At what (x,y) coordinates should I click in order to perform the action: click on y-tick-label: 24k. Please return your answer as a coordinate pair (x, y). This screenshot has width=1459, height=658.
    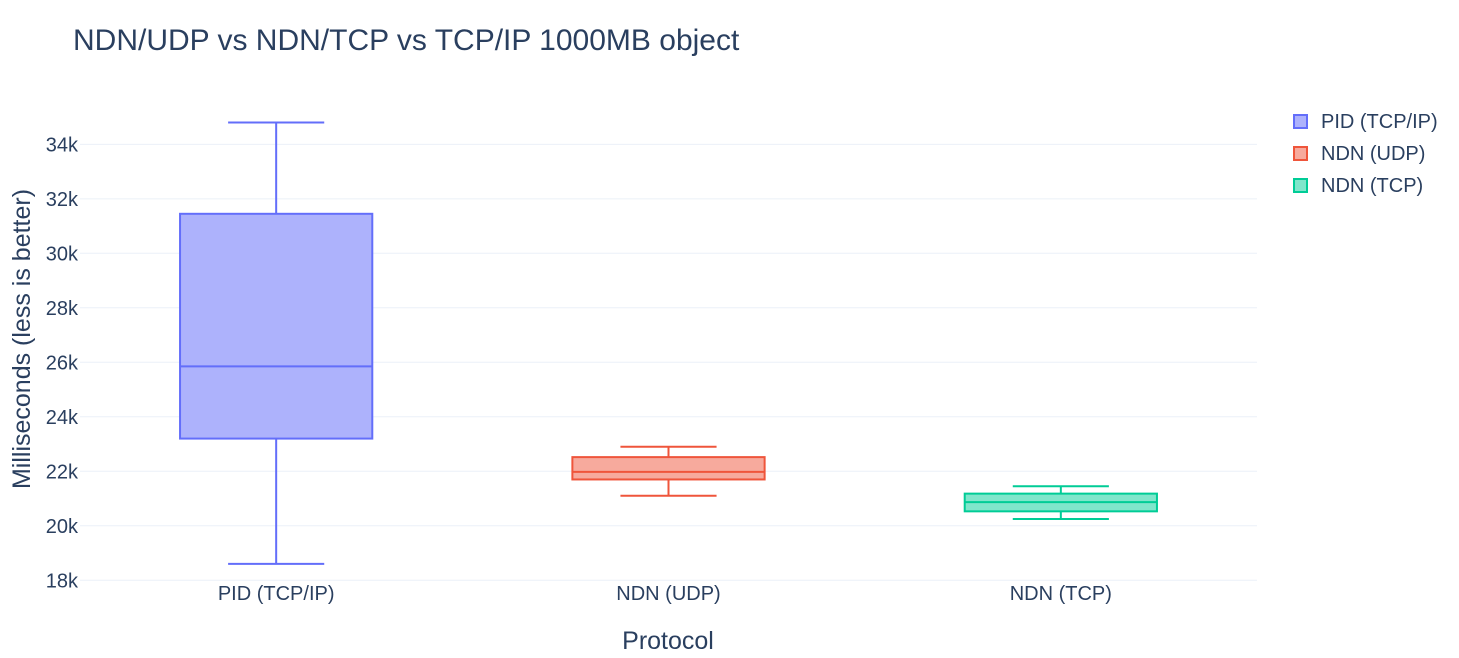
    Looking at the image, I should click on (62, 418).